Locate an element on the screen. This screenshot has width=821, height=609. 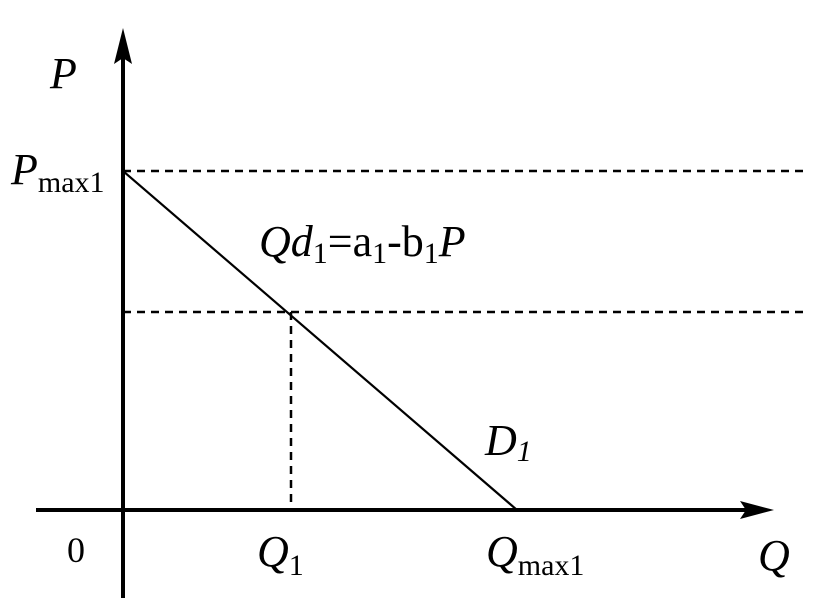
x-axis-arrowhead is located at coordinates (757, 510).